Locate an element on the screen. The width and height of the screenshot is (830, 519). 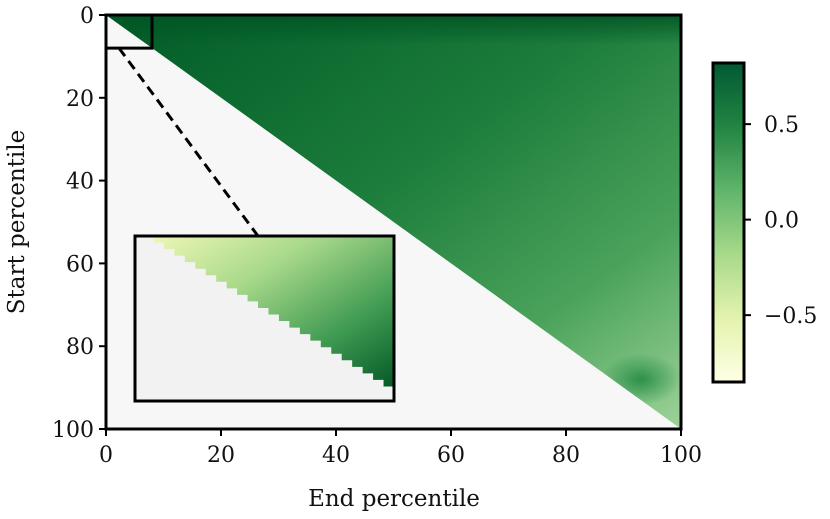
x-tick-label: 80 is located at coordinates (566, 455).